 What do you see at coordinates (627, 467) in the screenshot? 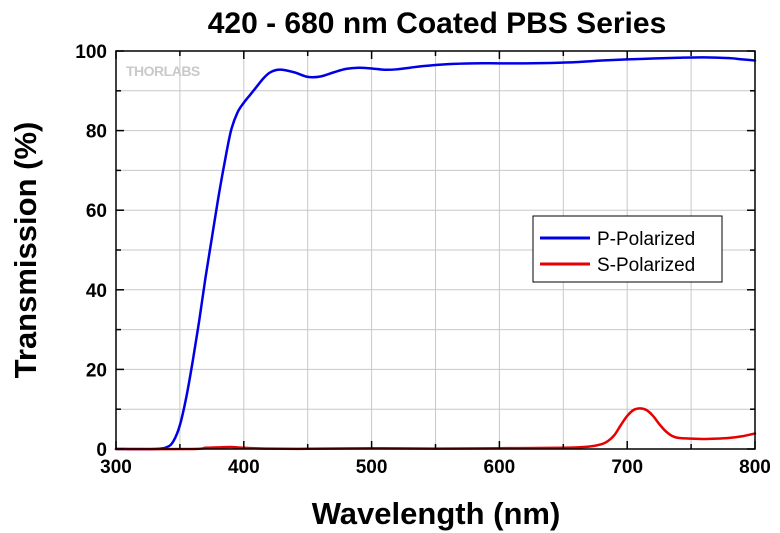
I see `x-tick-label: 700` at bounding box center [627, 467].